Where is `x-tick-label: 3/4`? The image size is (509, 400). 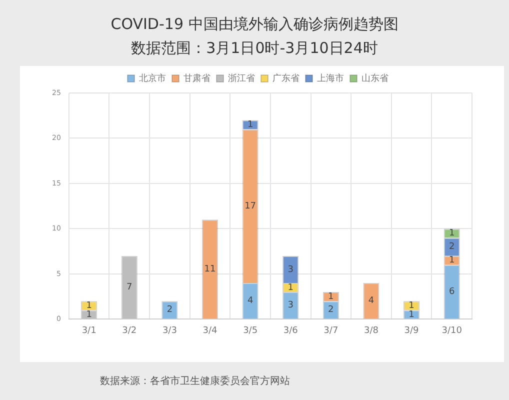
x-tick-label: 3/4 is located at coordinates (210, 331).